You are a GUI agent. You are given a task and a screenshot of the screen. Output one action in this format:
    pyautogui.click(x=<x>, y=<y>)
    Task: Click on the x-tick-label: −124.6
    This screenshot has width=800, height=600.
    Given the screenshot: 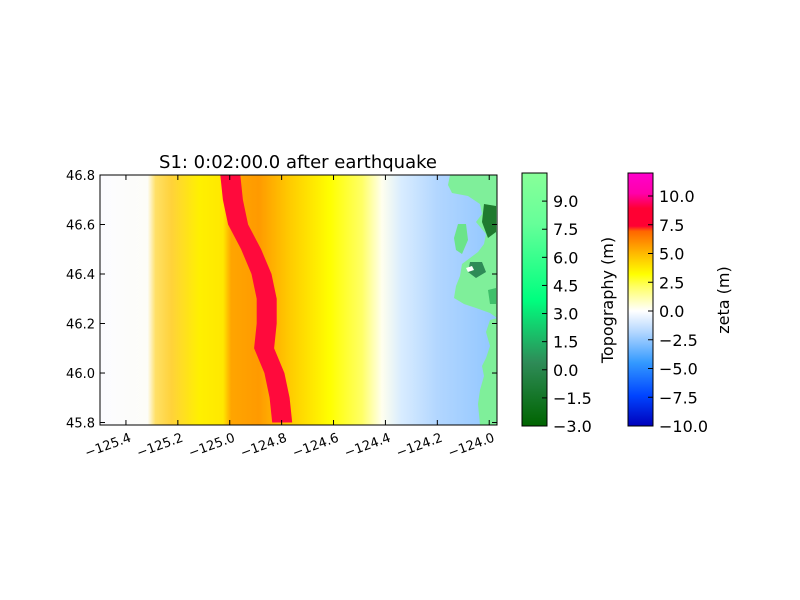 What is the action you would take?
    pyautogui.click(x=316, y=446)
    